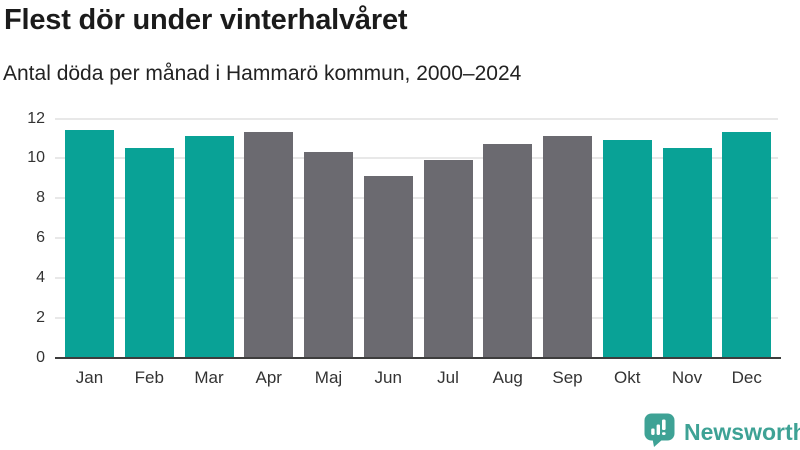  What do you see at coordinates (40, 277) in the screenshot?
I see `y-axis-tick-4: 4` at bounding box center [40, 277].